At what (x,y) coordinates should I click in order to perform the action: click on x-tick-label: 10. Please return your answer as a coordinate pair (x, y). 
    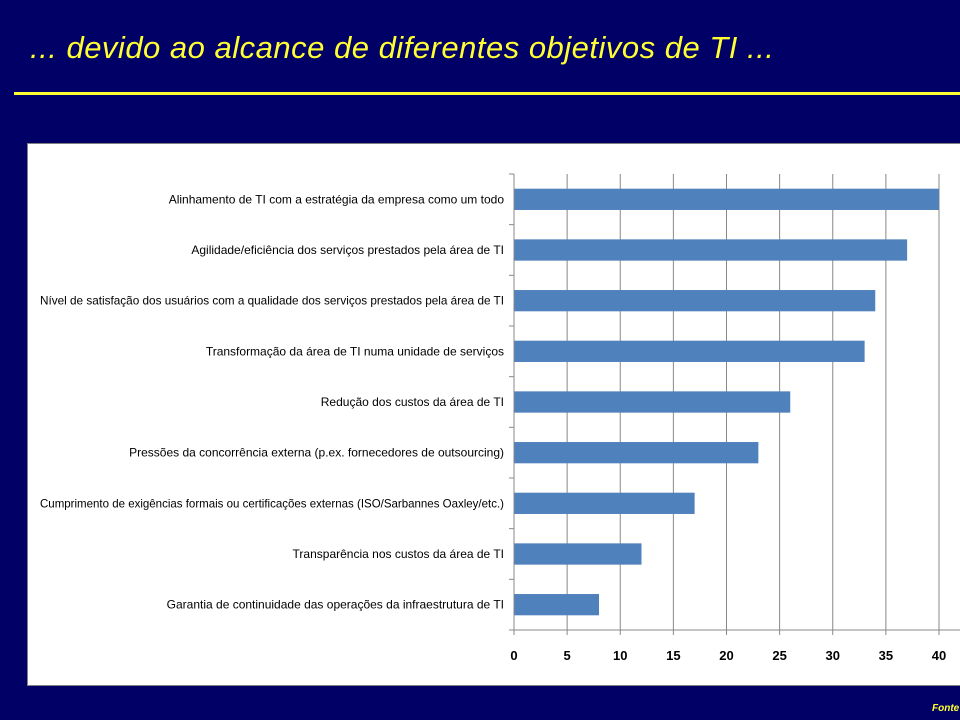
    Looking at the image, I should click on (620, 655).